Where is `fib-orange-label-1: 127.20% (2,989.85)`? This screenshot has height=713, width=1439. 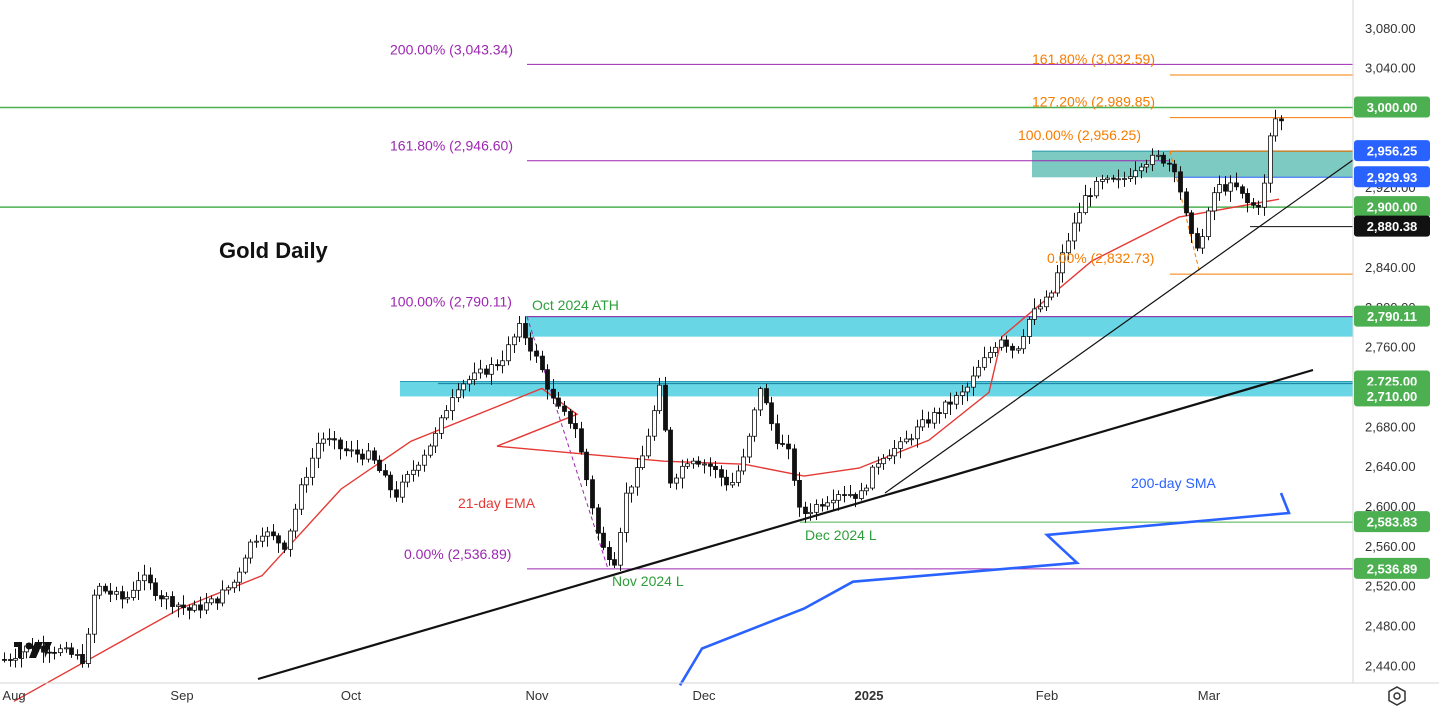 fib-orange-label-1: 127.20% (2,989.85) is located at coordinates (1093, 102).